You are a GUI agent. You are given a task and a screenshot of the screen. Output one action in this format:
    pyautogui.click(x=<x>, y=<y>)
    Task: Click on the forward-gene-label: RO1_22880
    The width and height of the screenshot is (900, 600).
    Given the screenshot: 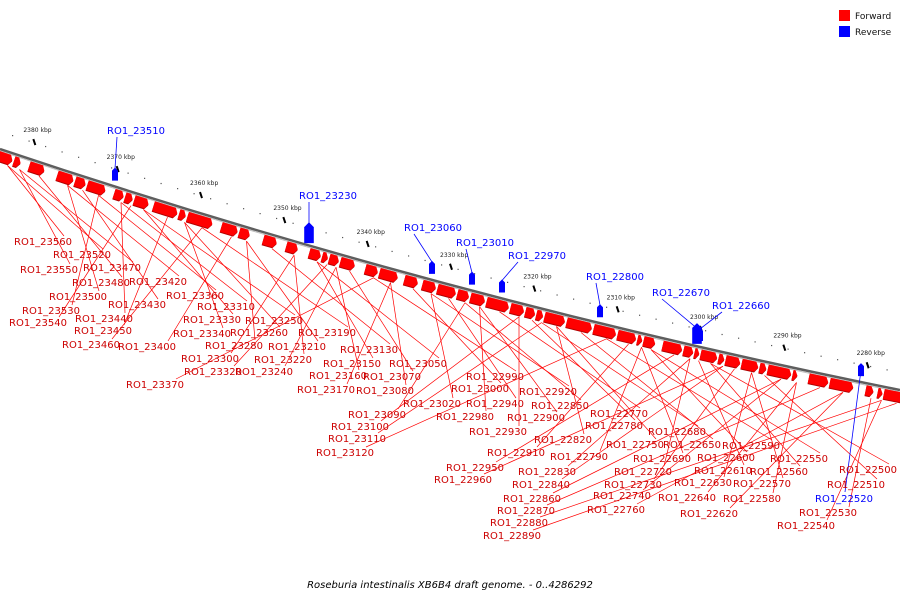 What is the action you would take?
    pyautogui.click(x=519, y=523)
    